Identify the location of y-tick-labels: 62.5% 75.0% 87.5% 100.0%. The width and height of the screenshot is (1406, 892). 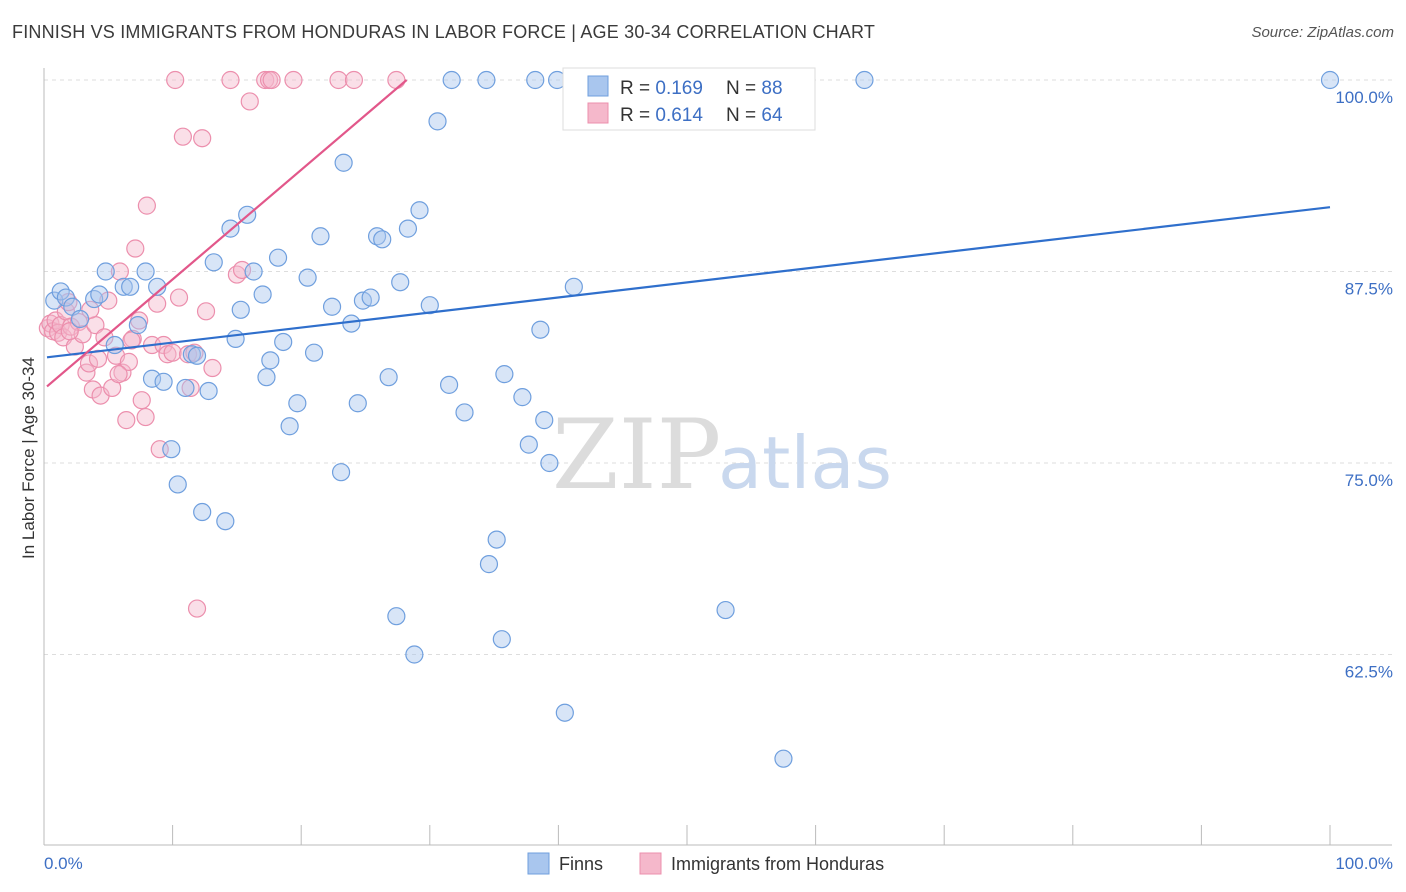
(1364, 385).